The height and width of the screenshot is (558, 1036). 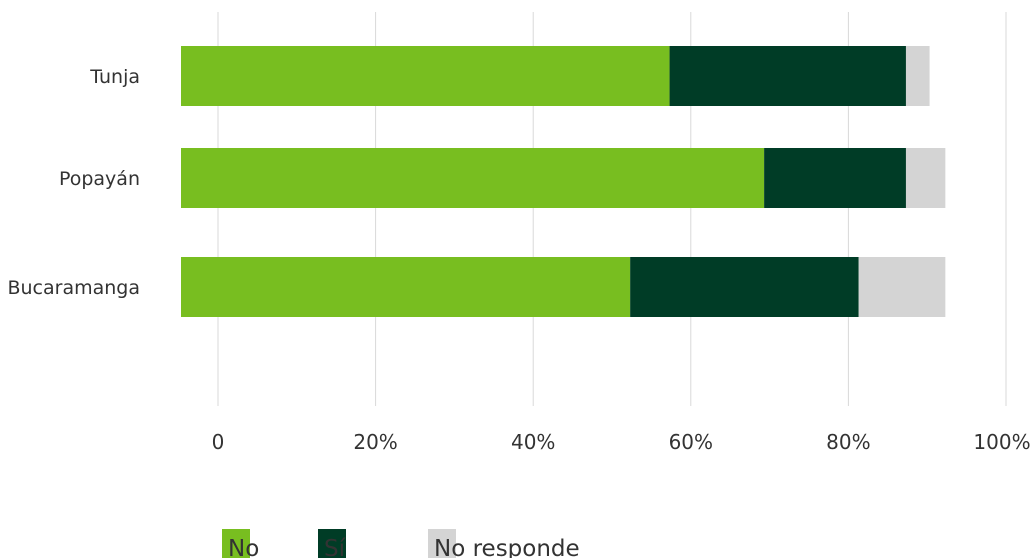 I want to click on legend-label-no-responde: No responde, so click(x=507, y=547).